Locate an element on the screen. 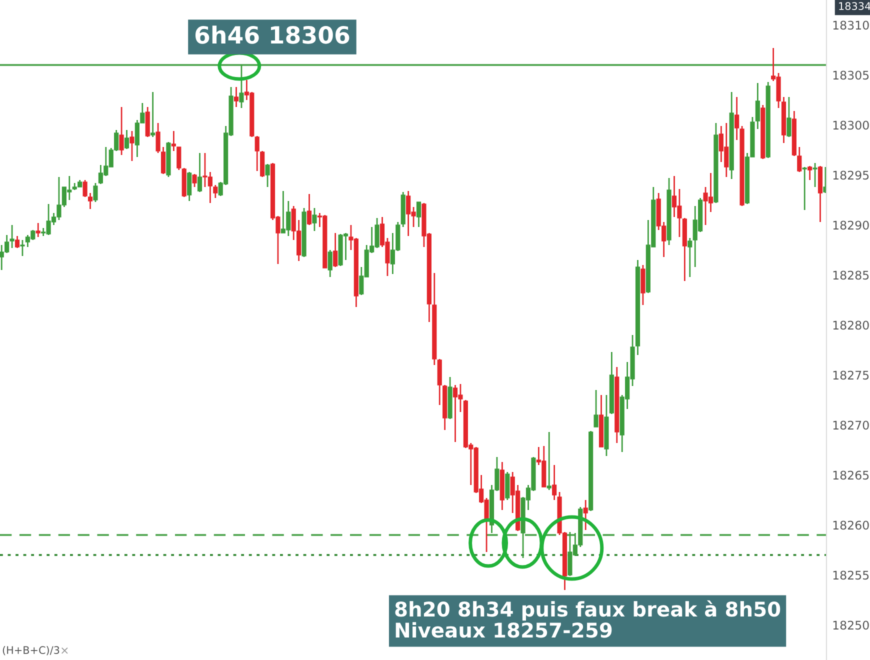 This screenshot has height=660, width=870. y-tick-label: 18295 is located at coordinates (851, 175).